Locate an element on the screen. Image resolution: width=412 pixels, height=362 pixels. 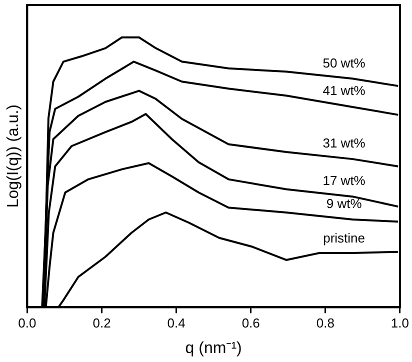
y-axis-title: Log(I(q)) (a.u.) is located at coordinates (13, 156).